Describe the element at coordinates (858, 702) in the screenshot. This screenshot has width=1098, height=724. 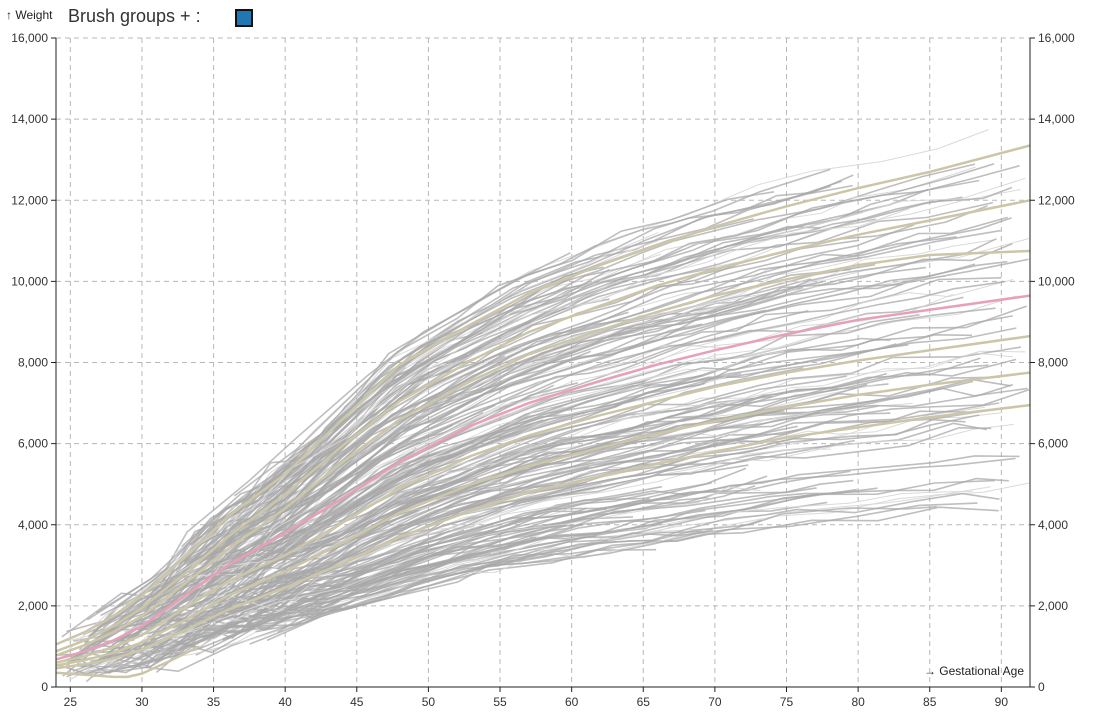
I see `x-tick-label: 80` at that location.